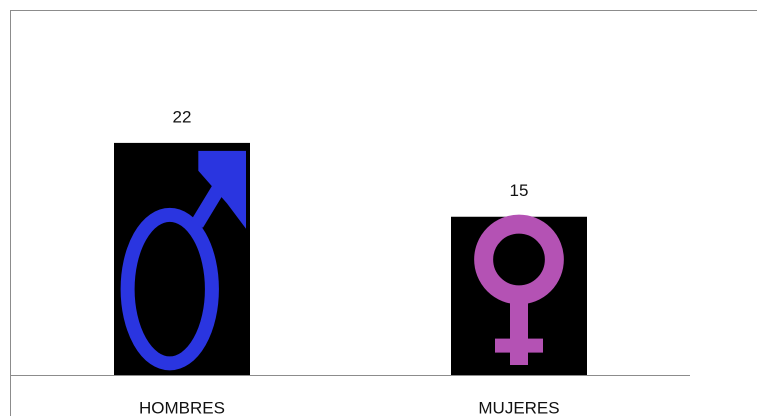 This screenshot has width=757, height=416. Describe the element at coordinates (518, 407) in the screenshot. I see `x-tick-label: MUJERES` at that location.